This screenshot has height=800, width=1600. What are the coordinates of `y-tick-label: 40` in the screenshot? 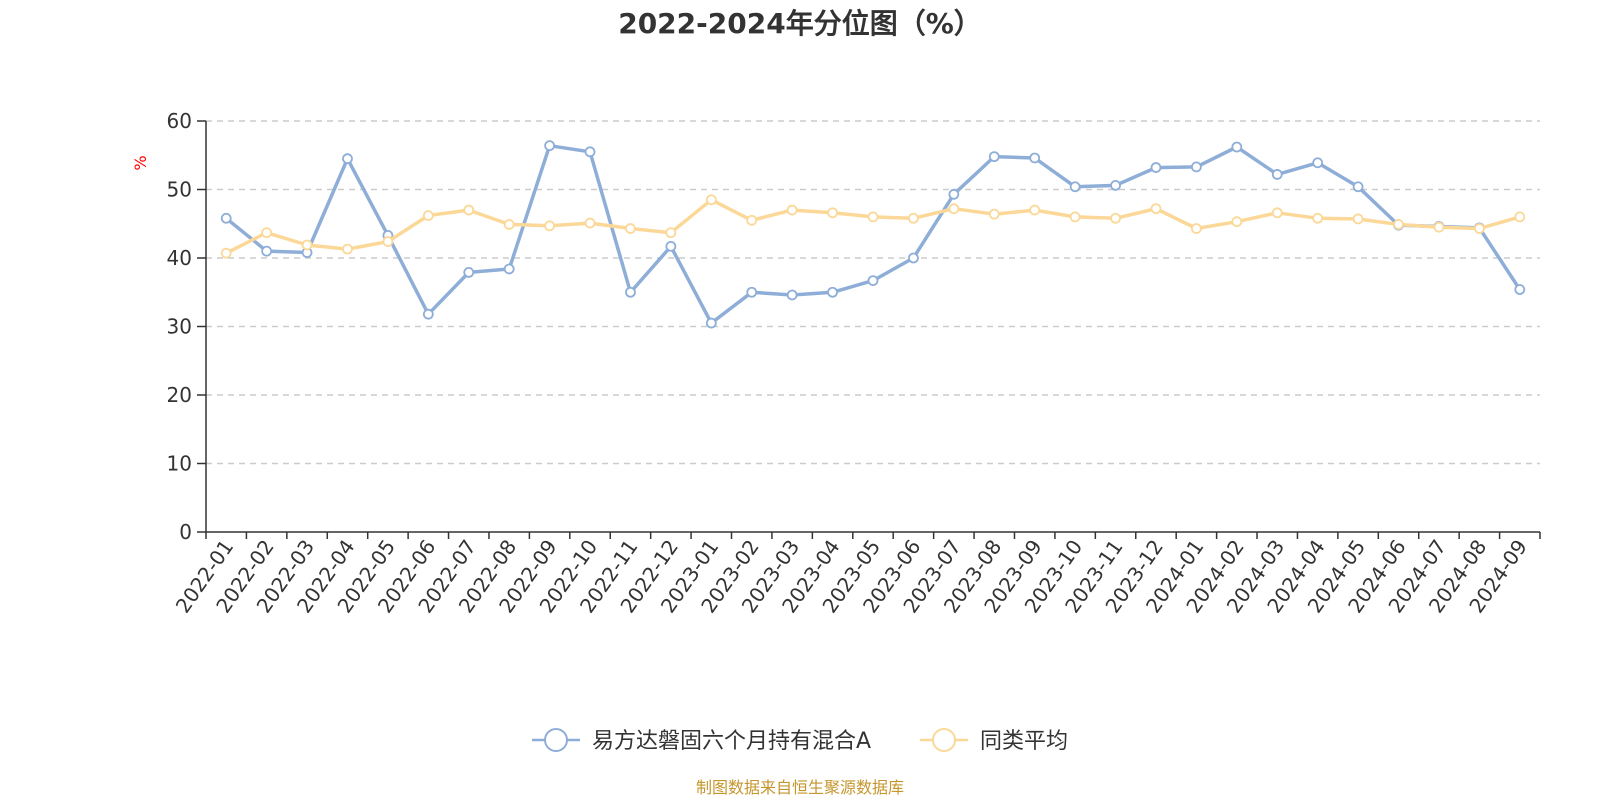 It's located at (179, 258).